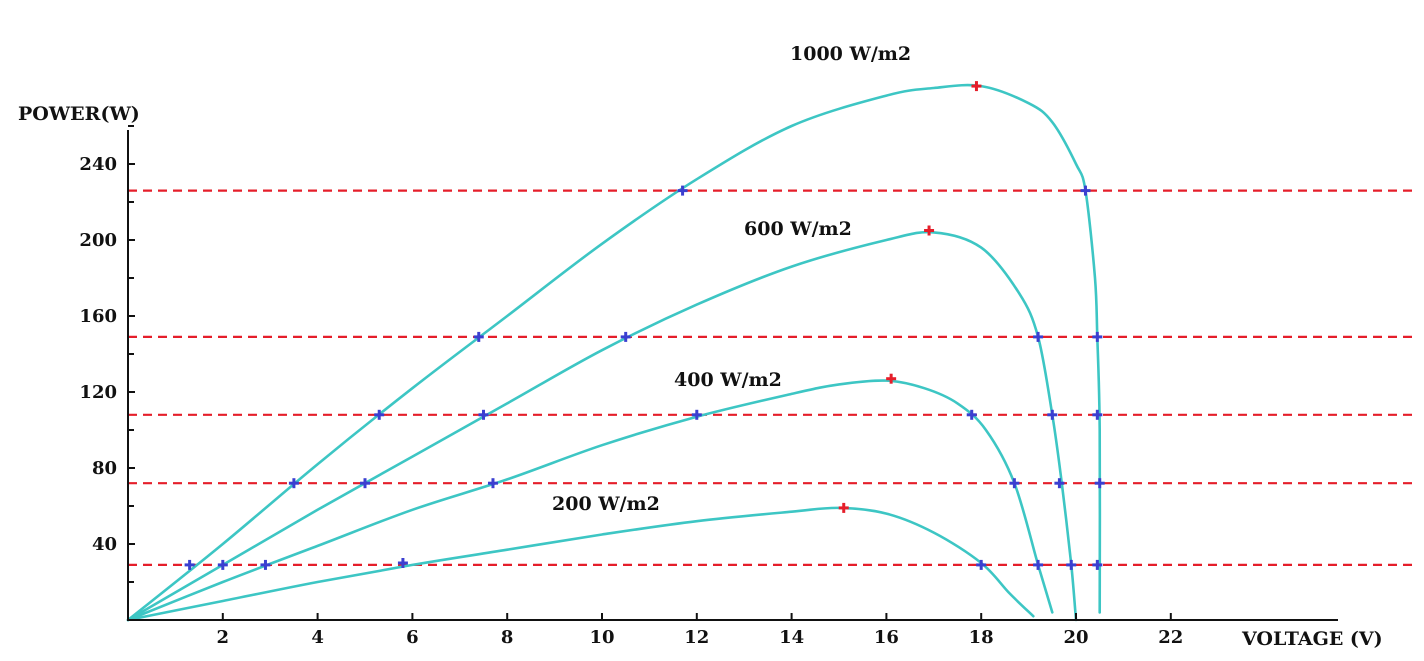 The image size is (1424, 661). I want to click on y-tick-label: 80, so click(104, 468).